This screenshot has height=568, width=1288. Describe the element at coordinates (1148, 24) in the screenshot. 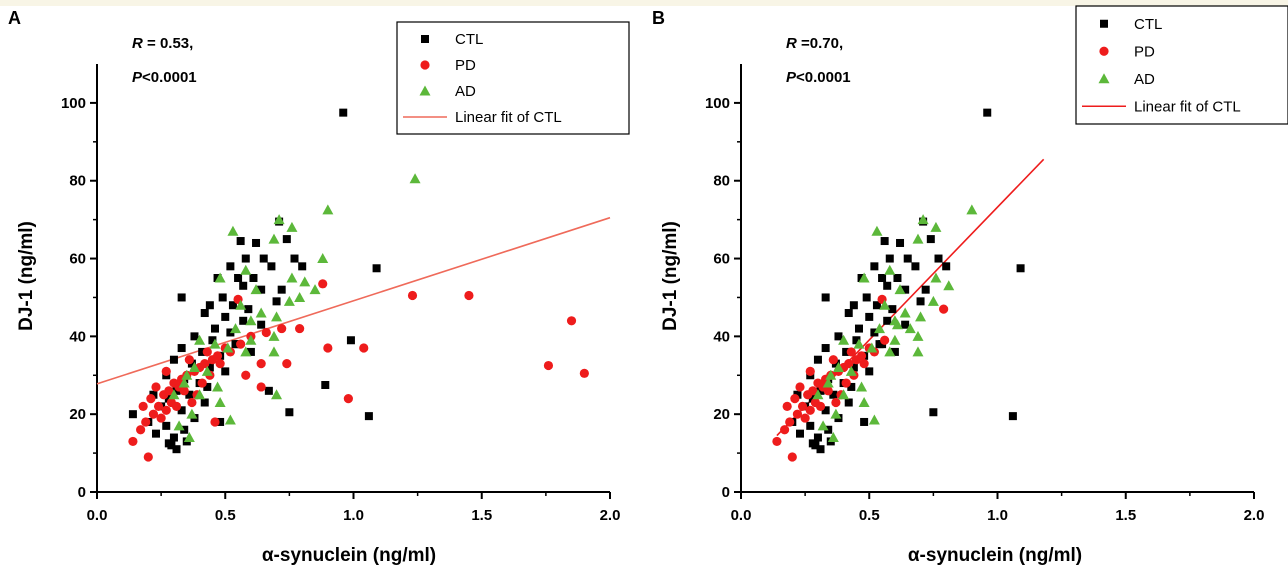

I see `legend-label: CTL` at that location.